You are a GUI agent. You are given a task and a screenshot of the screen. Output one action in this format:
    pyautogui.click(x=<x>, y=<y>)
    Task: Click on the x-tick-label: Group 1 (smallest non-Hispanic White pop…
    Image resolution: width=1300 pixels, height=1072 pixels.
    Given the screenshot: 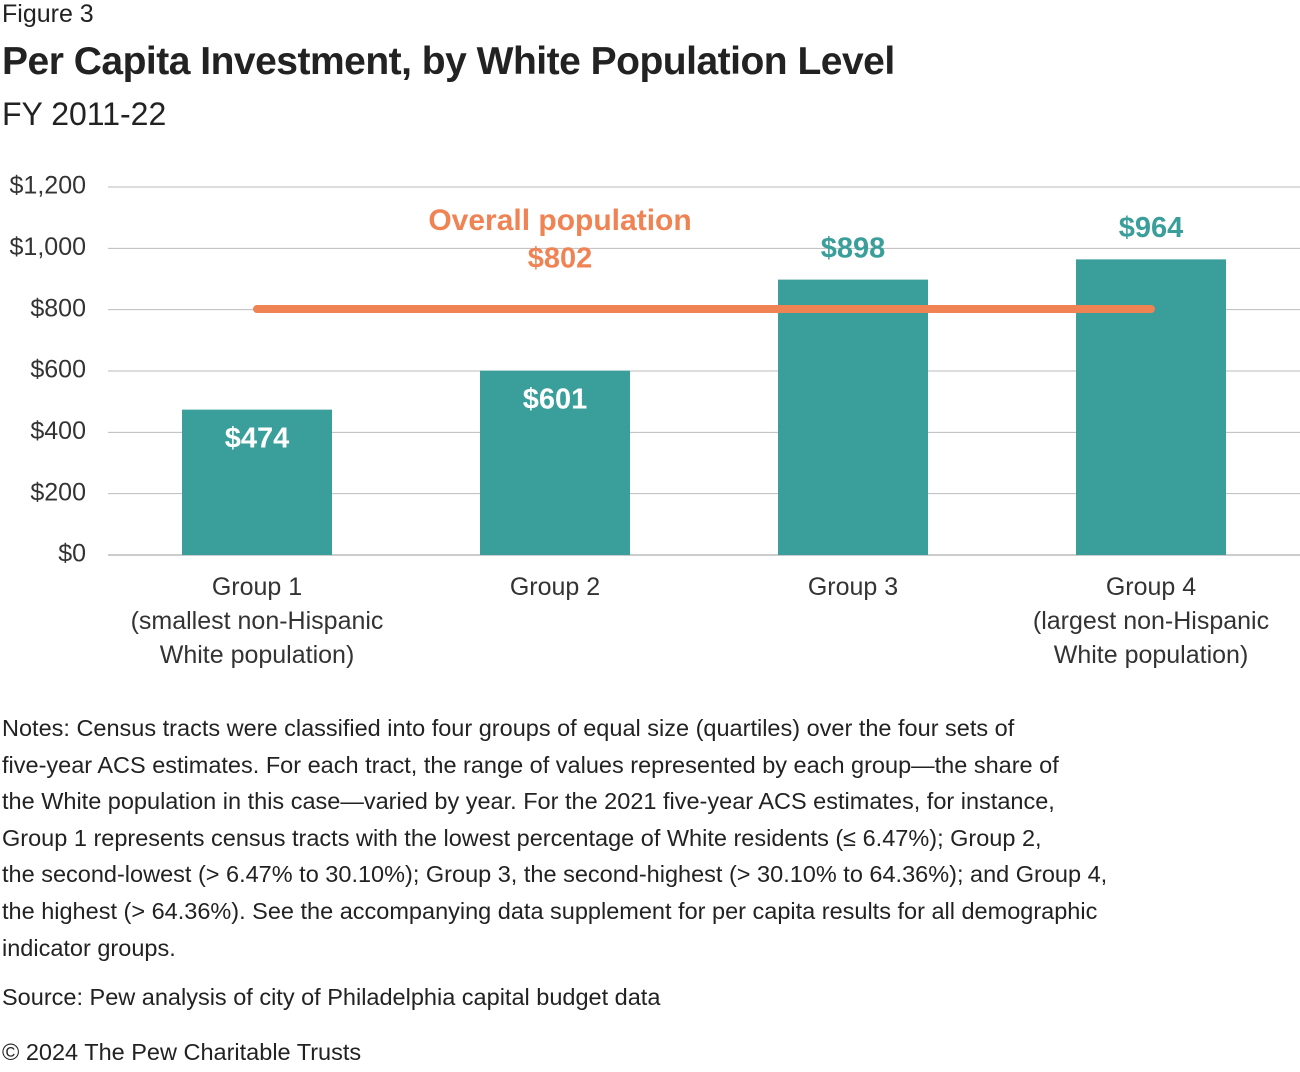 What is the action you would take?
    pyautogui.click(x=257, y=621)
    